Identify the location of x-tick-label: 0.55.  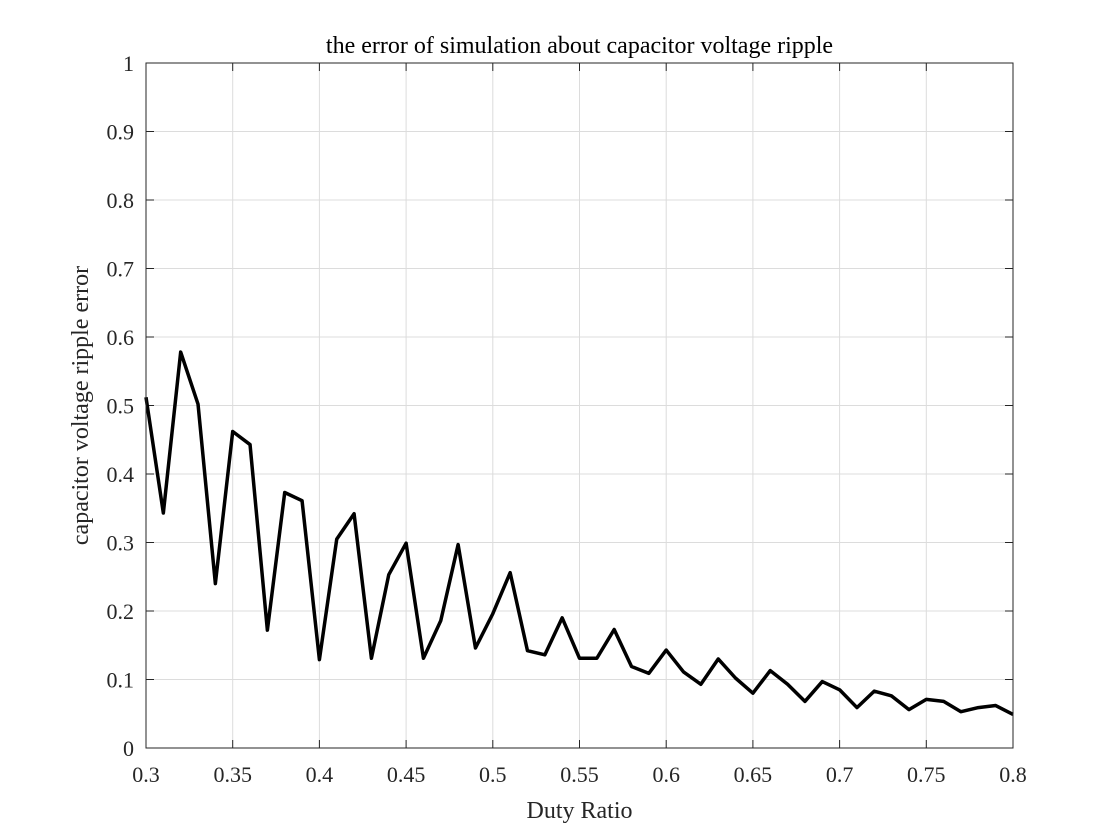
(579, 774).